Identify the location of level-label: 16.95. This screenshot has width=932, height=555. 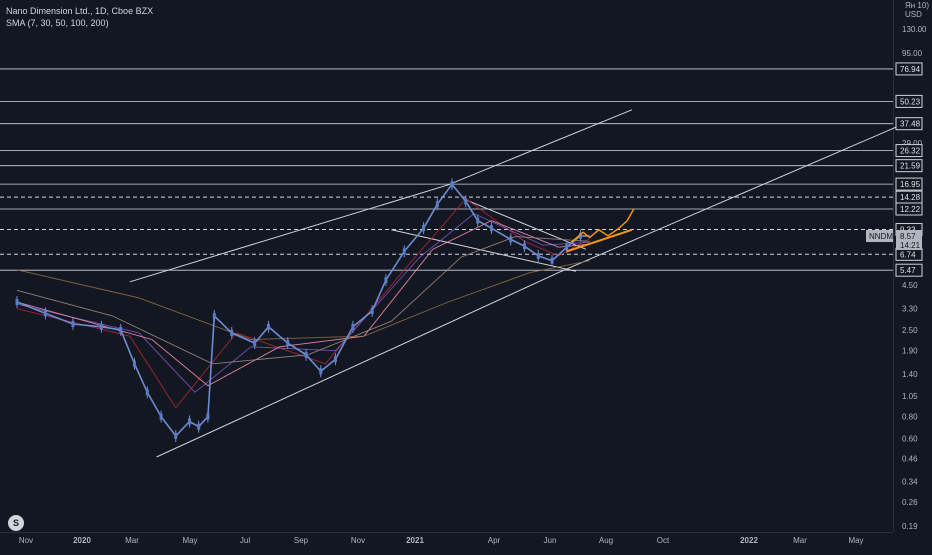
(910, 184).